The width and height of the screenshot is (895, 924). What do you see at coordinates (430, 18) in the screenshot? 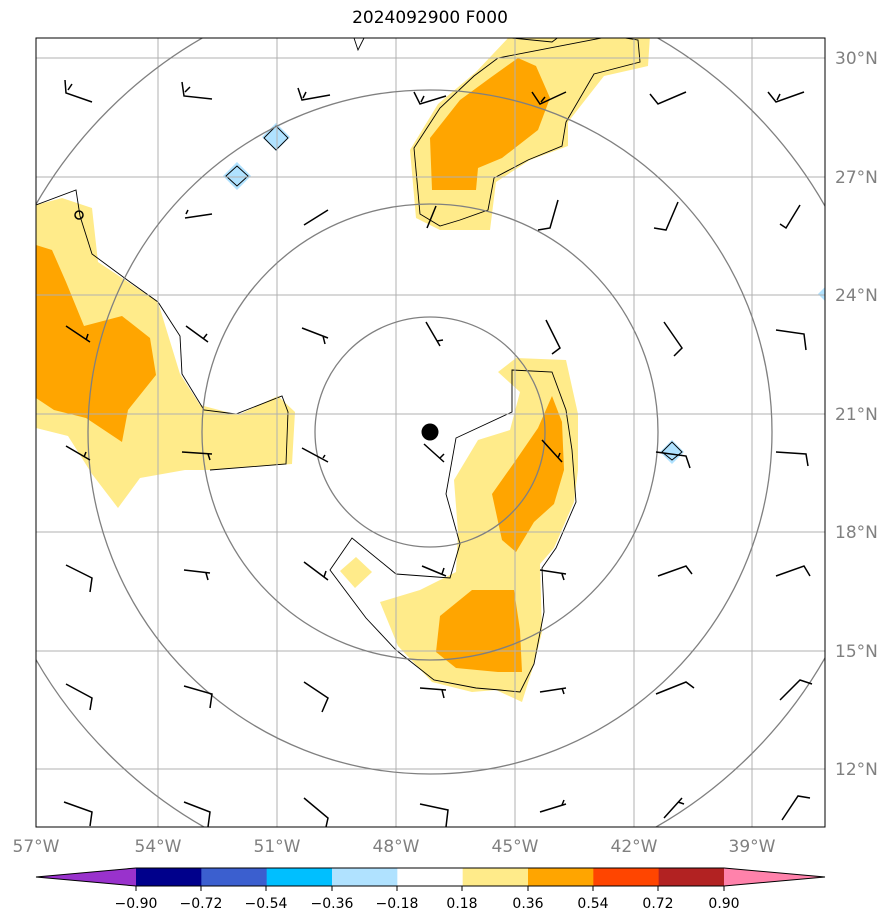
I see `map-title: 2024092900 F000` at bounding box center [430, 18].